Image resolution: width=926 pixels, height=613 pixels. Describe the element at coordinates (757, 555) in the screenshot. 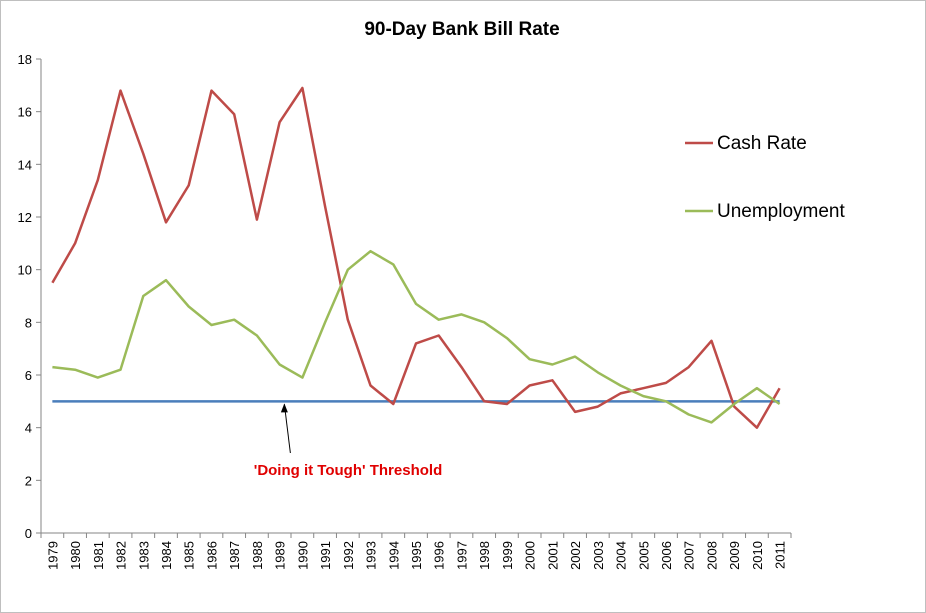

I see `x-tick-label: 2010` at that location.